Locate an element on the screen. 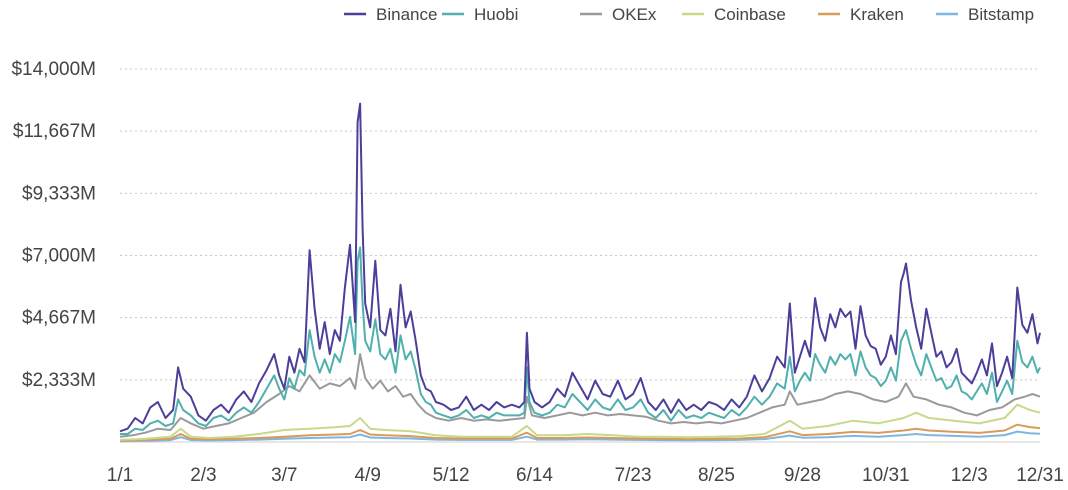 Image resolution: width=1068 pixels, height=490 pixels. y-tick-label: $7,000M is located at coordinates (59, 256).